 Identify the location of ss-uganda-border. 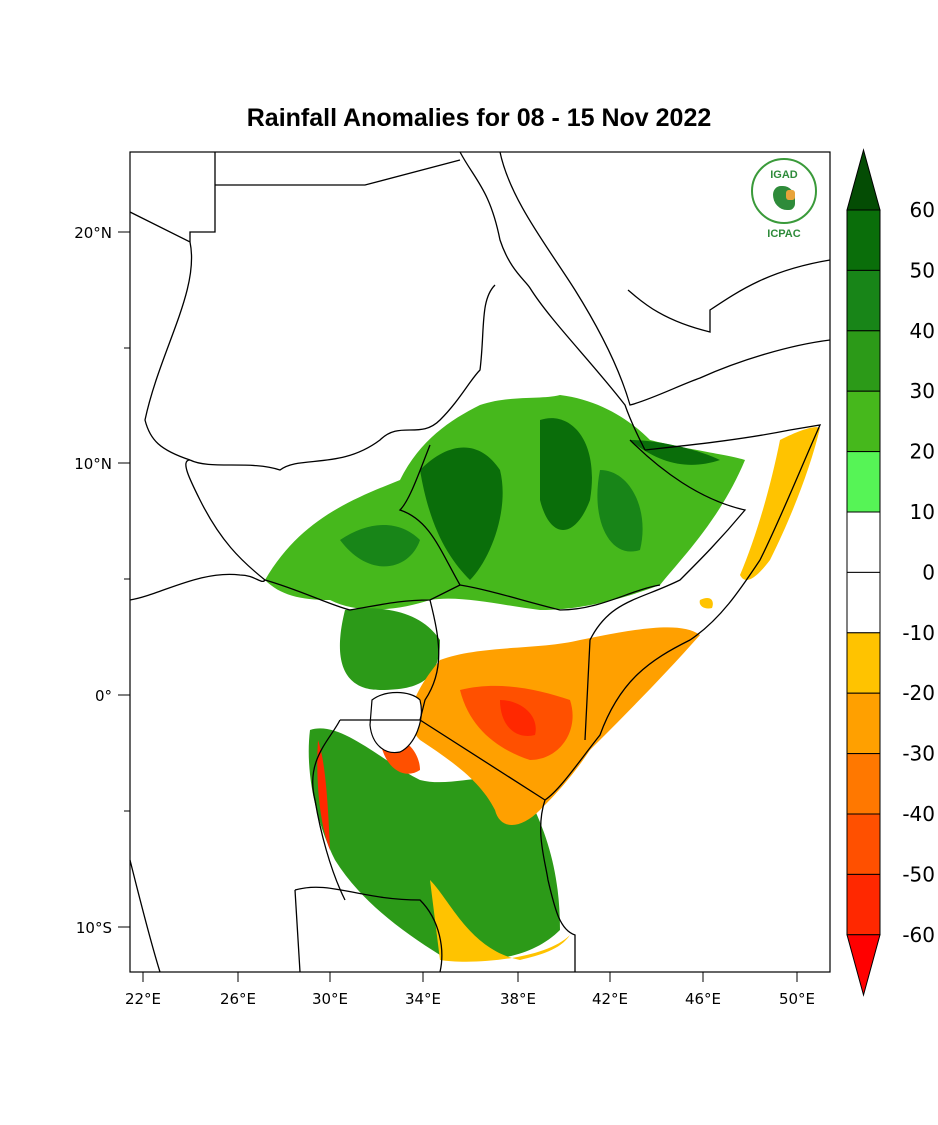
(362, 595).